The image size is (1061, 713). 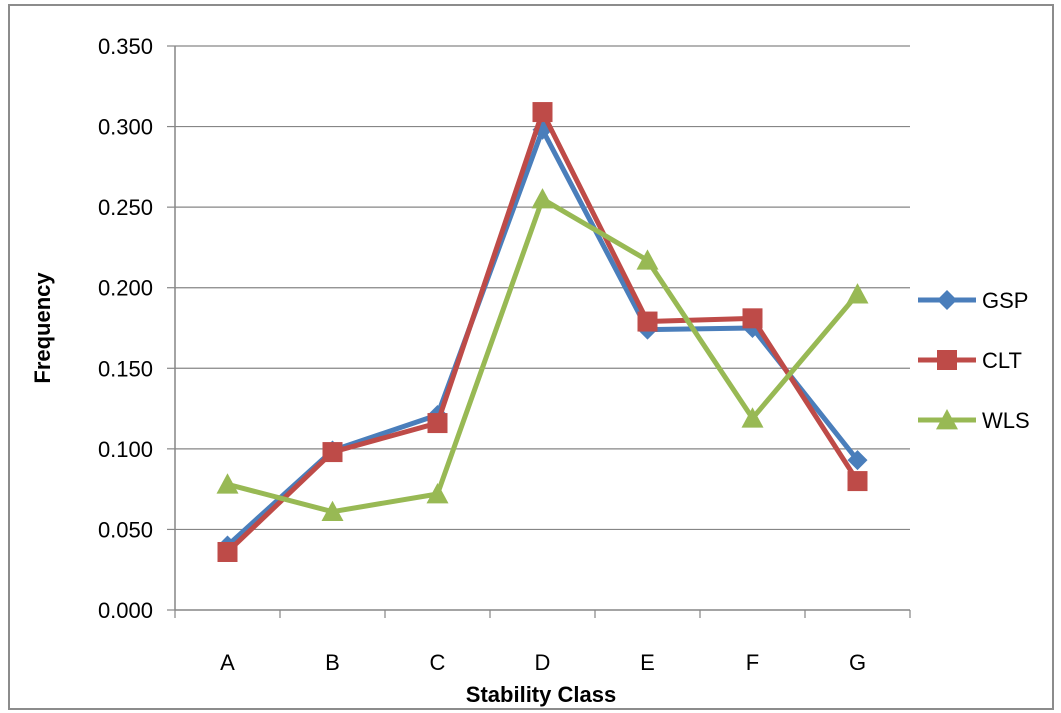 I want to click on legend-item-gsp: GSP, so click(x=973, y=300).